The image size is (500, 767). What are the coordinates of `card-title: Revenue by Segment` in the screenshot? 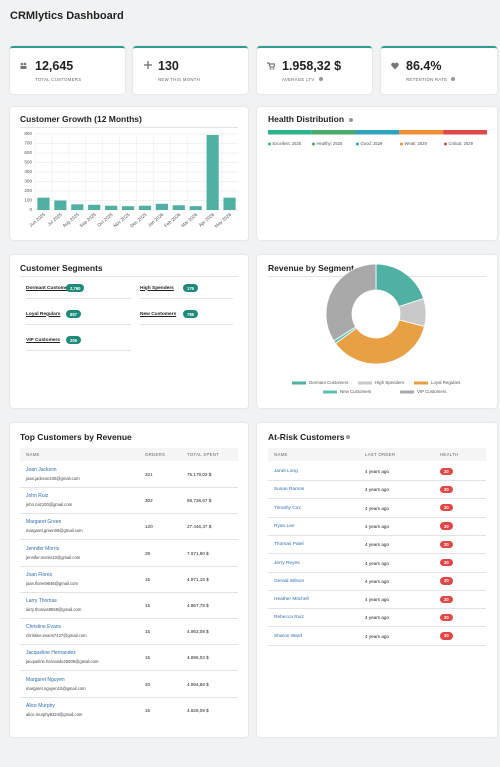 It's located at (311, 268).